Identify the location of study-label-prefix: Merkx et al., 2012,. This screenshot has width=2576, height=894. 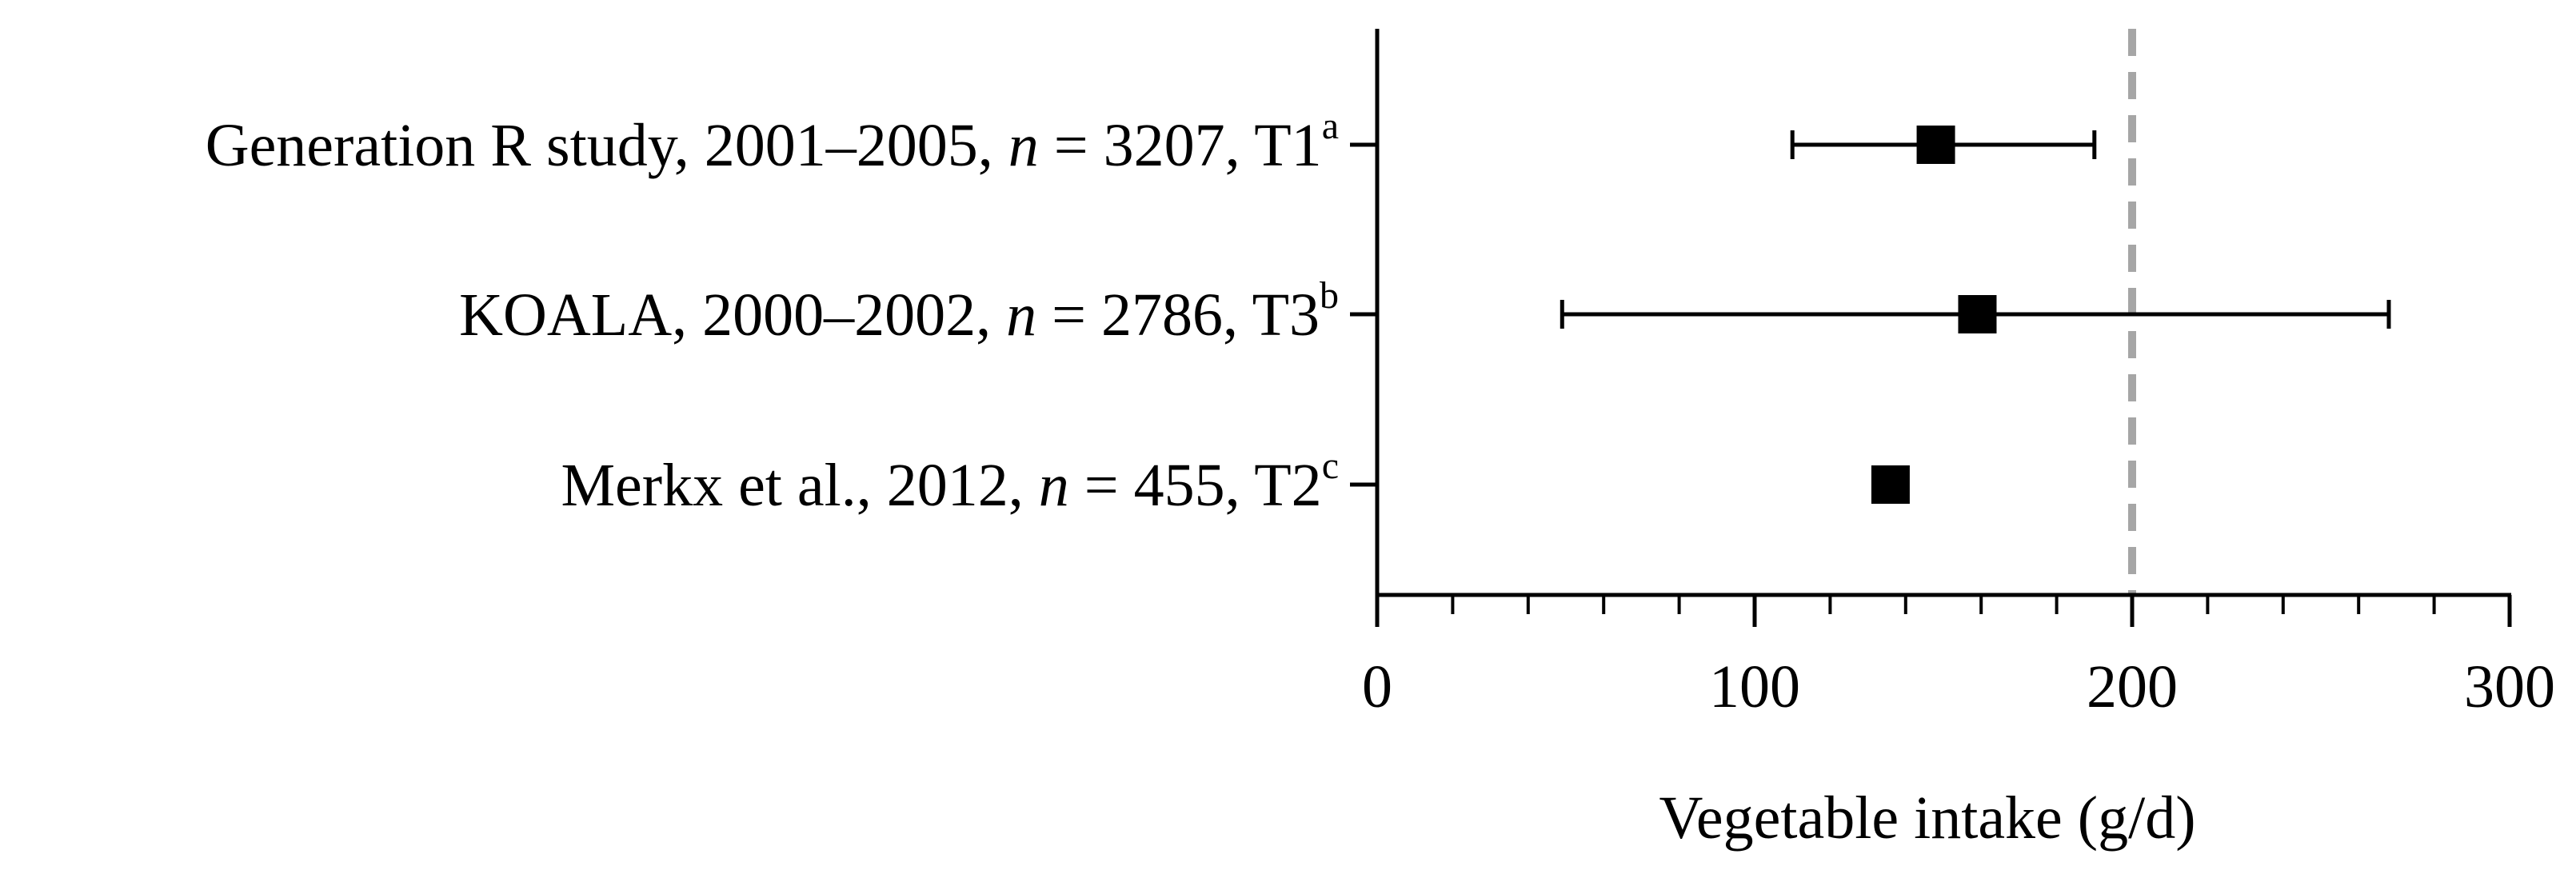
(800, 485).